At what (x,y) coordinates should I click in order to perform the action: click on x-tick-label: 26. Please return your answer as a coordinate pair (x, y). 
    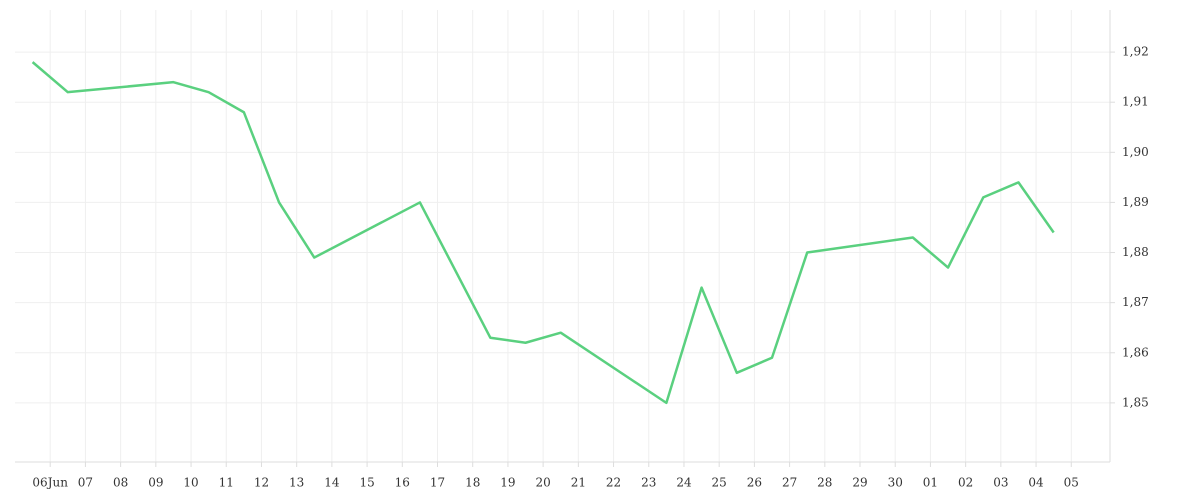
    Looking at the image, I should click on (754, 483).